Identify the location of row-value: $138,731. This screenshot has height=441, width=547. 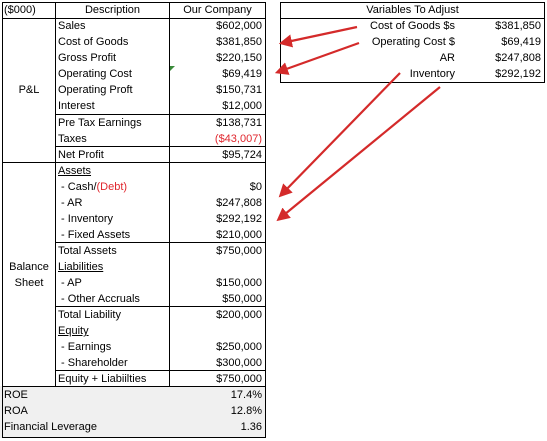
(239, 123).